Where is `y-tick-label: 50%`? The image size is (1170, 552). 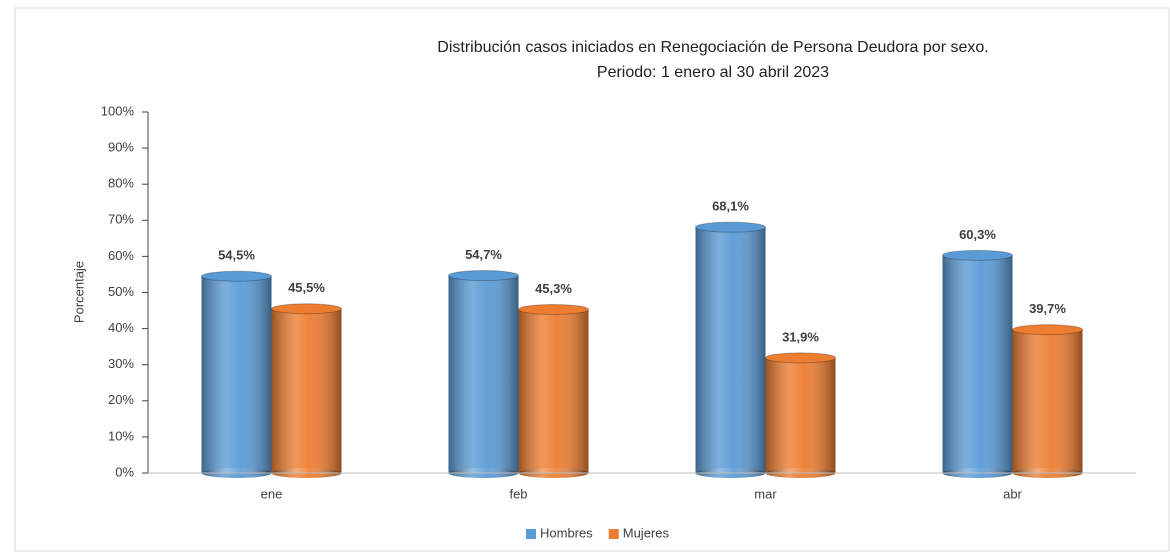
y-tick-label: 50% is located at coordinates (121, 291).